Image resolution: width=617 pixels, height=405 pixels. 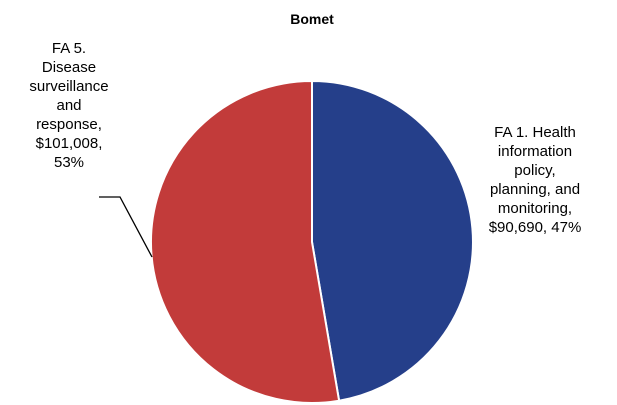 I want to click on slice-label-line: FA 5., so click(x=69, y=48).